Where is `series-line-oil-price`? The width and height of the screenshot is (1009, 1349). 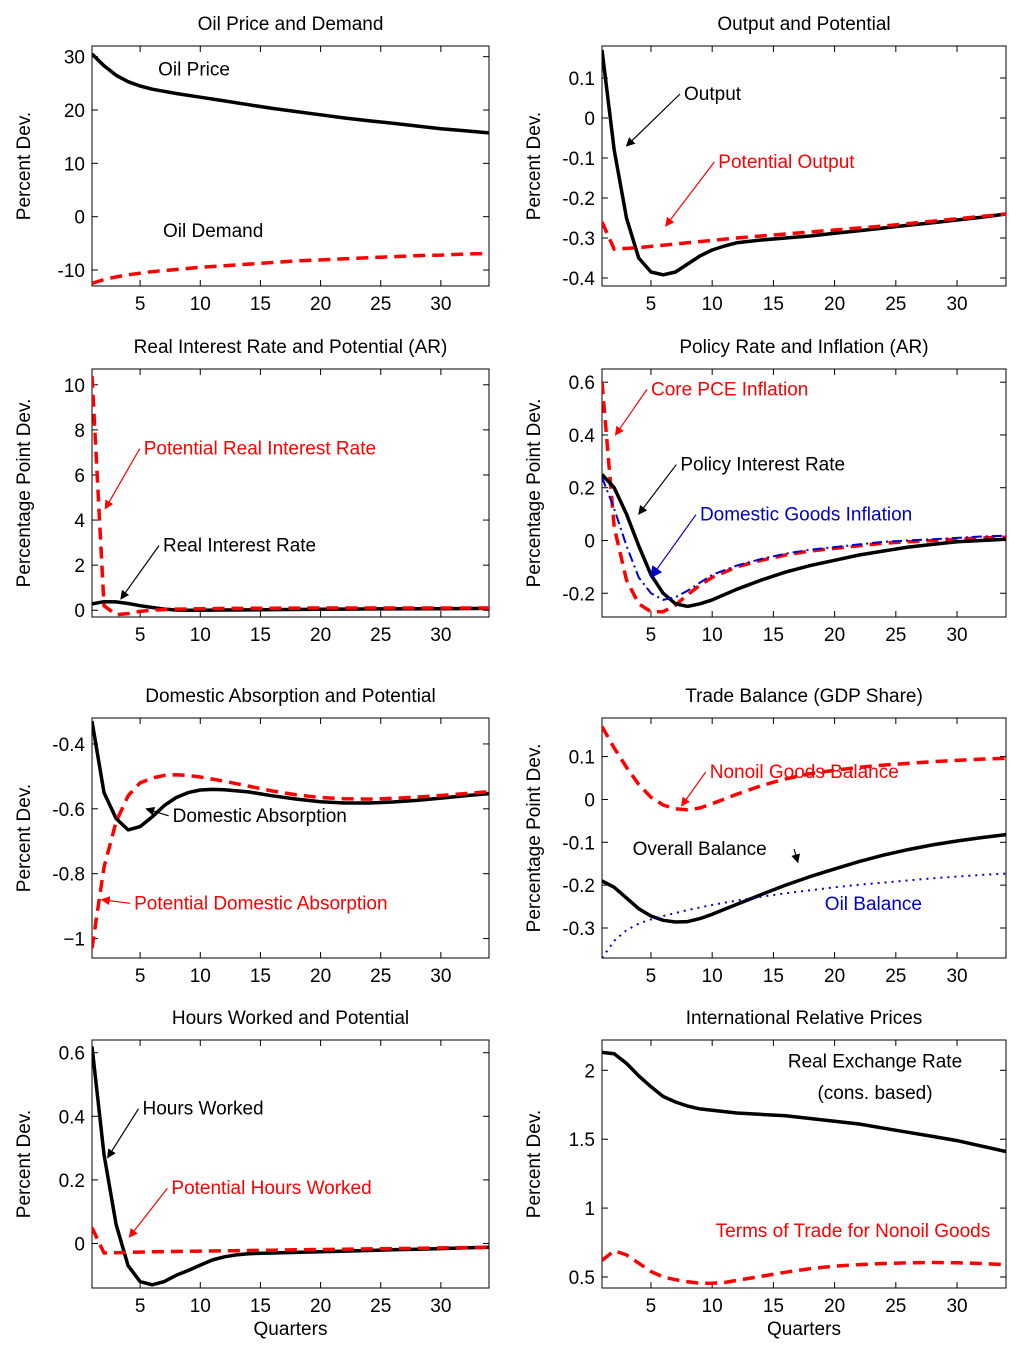
series-line-oil-price is located at coordinates (290, 93).